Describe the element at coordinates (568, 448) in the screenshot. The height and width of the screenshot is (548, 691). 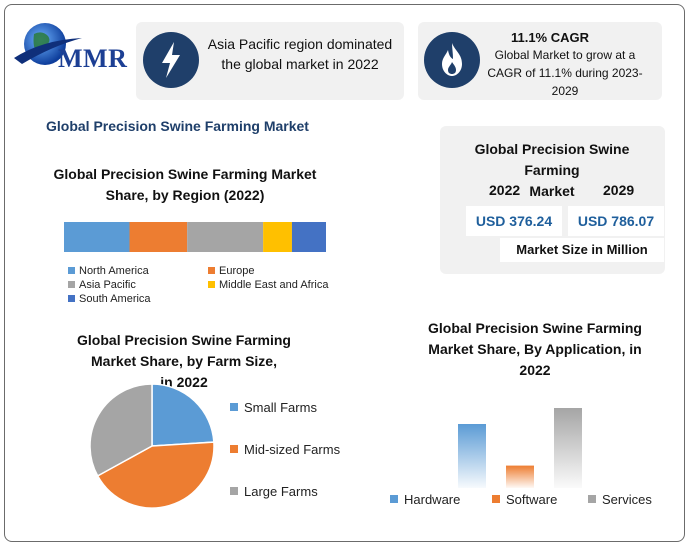
I see `app-bar-services` at that location.